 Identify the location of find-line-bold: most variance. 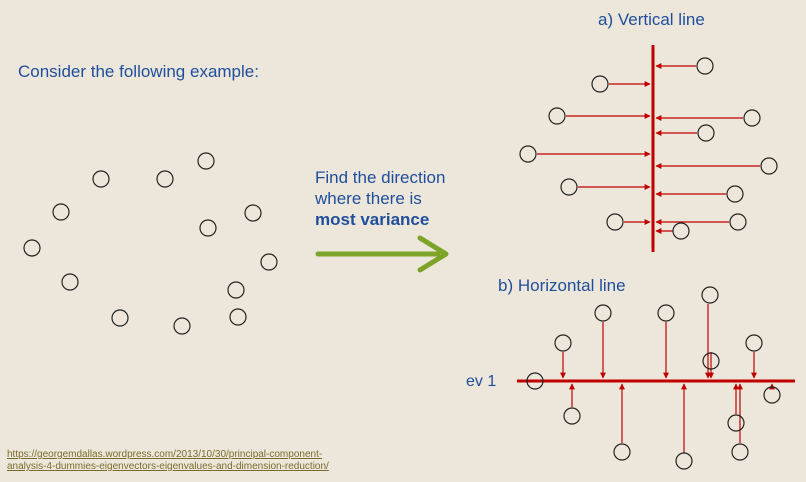
(380, 219).